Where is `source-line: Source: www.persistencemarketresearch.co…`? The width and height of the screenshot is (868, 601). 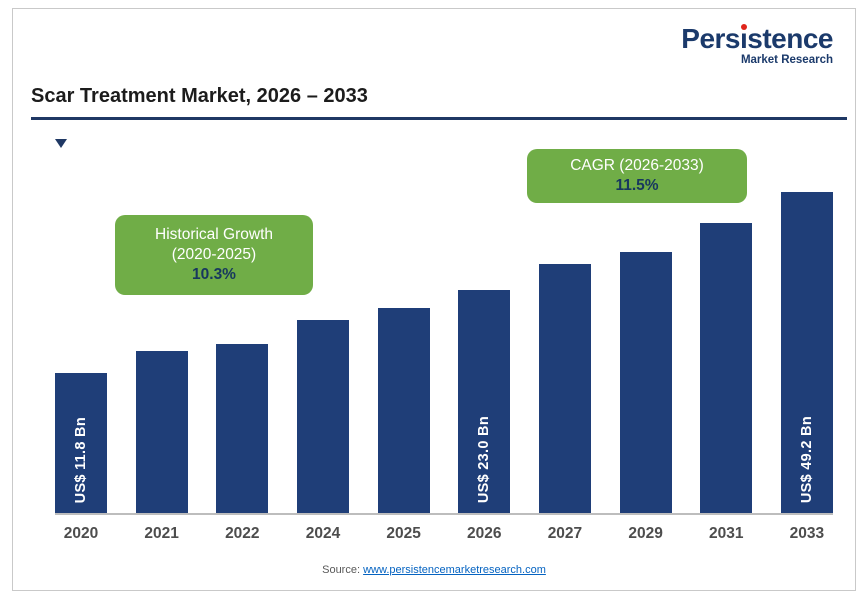 source-line: Source: www.persistencemarketresearch.co… is located at coordinates (434, 570).